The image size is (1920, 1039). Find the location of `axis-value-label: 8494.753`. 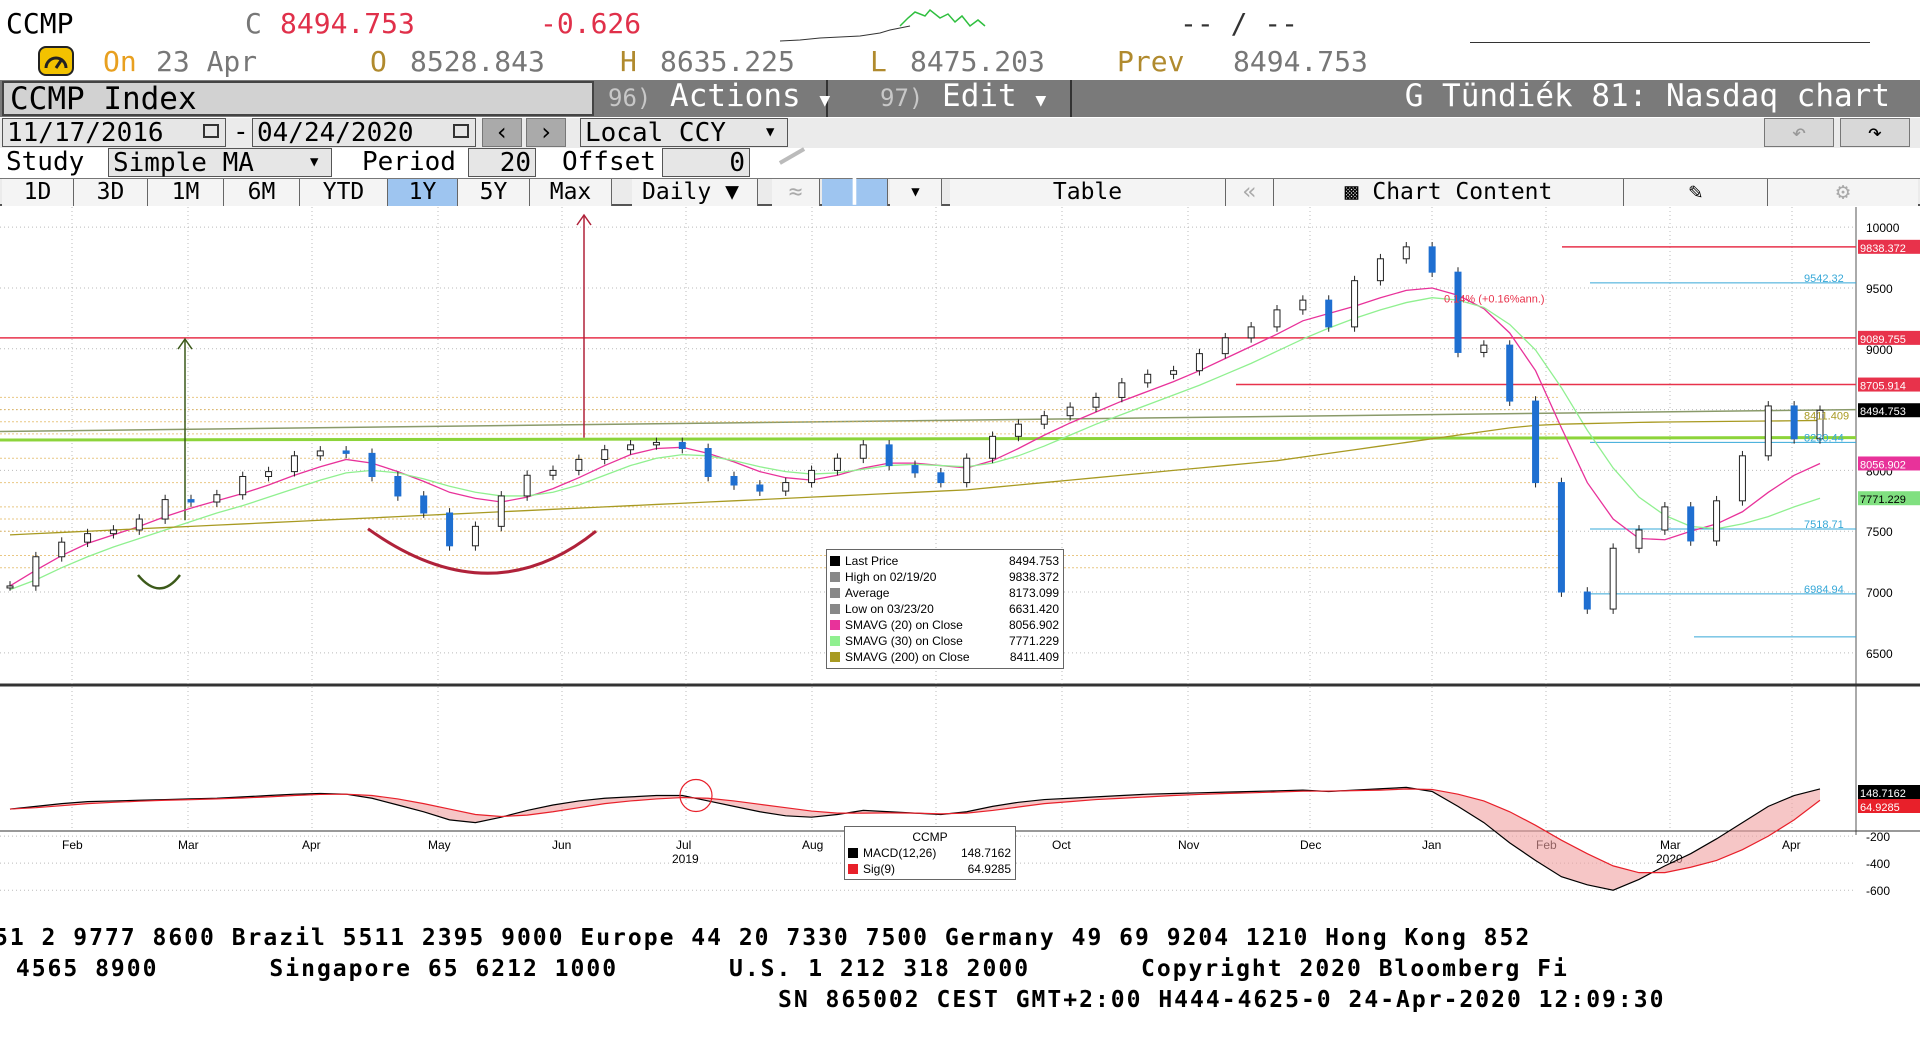

axis-value-label: 8494.753 is located at coordinates (1883, 412).